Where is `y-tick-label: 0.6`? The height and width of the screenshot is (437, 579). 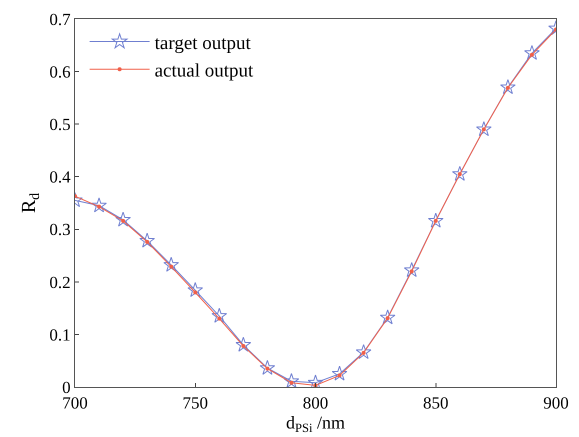
y-tick-label: 0.6 is located at coordinates (60, 72).